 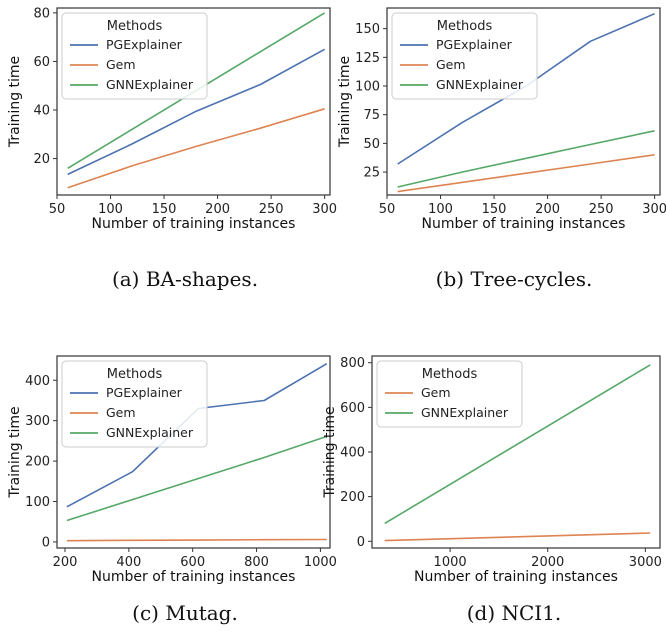 What do you see at coordinates (514, 613) in the screenshot?
I see `figure-caption: (d) NCI1.` at bounding box center [514, 613].